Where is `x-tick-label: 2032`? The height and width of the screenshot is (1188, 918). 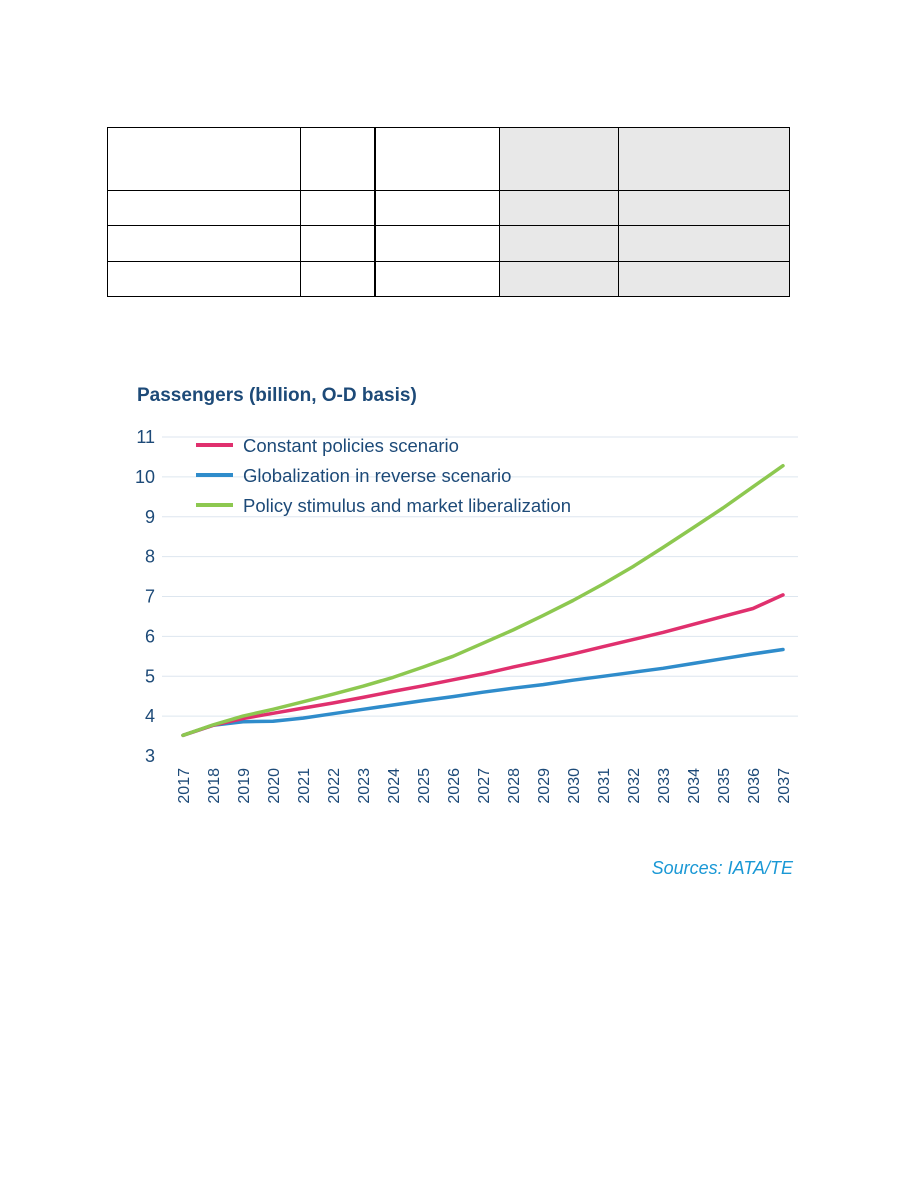 x-tick-label: 2032 is located at coordinates (634, 786).